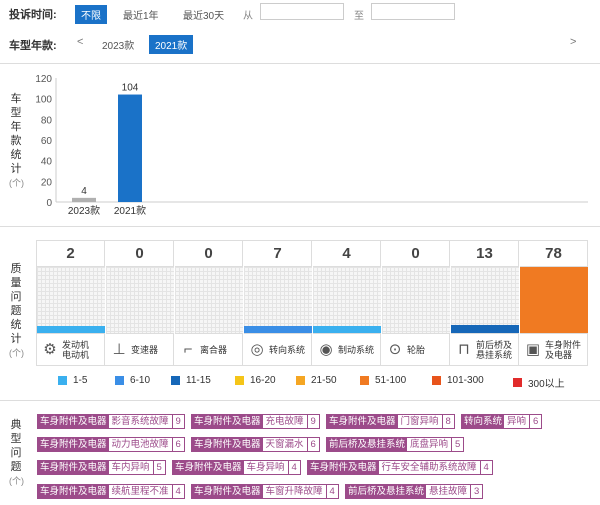  What do you see at coordinates (16, 134) in the screenshot?
I see `year-chart-title: 车型年款统计` at bounding box center [16, 134].